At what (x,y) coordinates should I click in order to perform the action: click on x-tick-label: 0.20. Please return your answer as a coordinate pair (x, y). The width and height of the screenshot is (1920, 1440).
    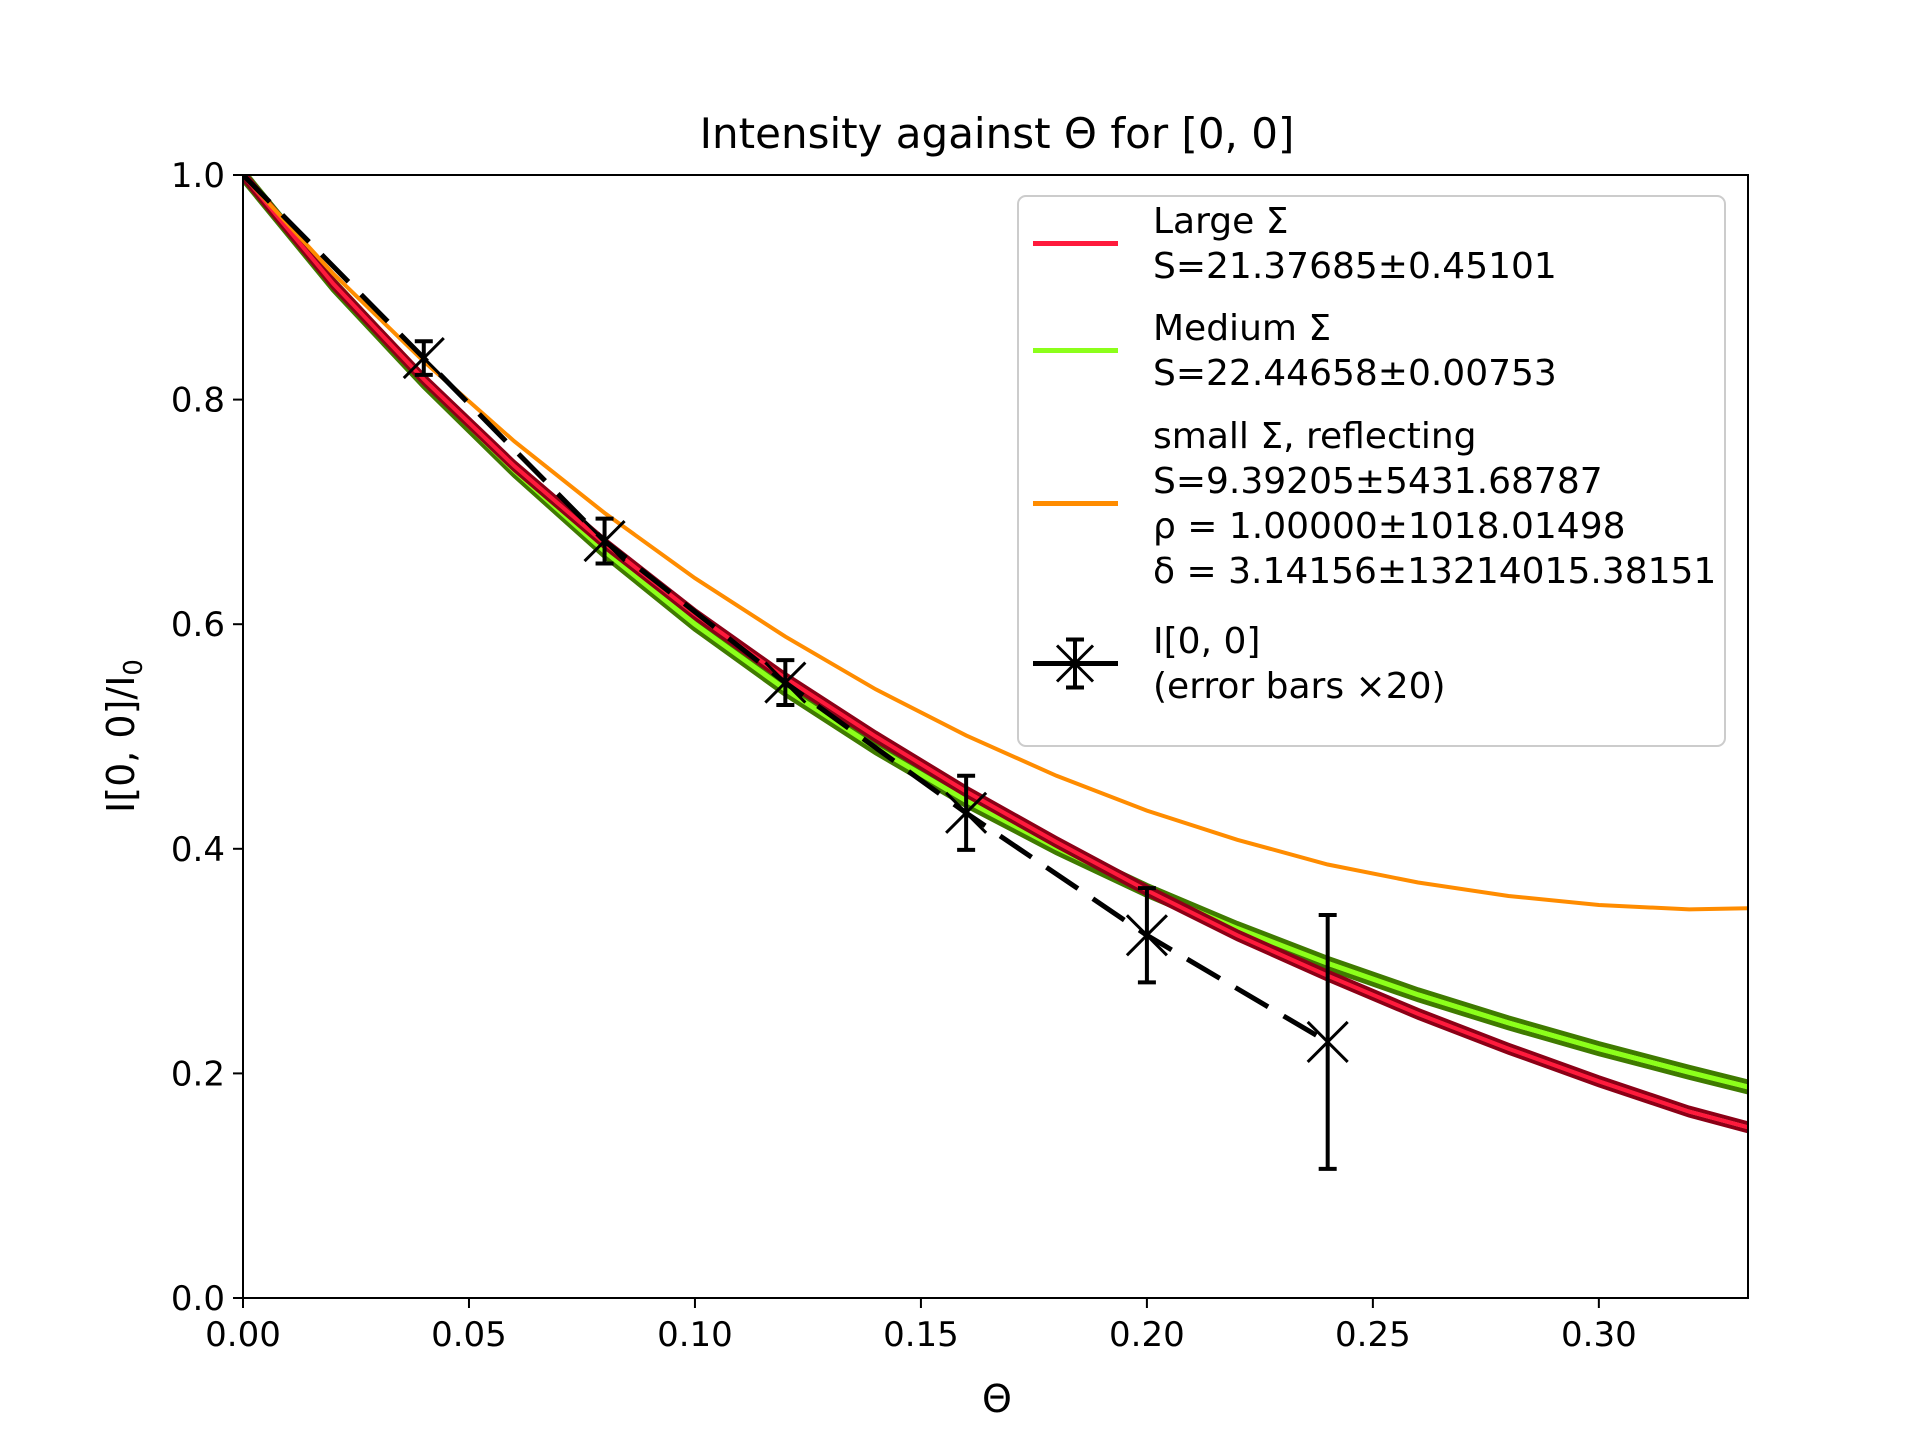
    Looking at the image, I should click on (1147, 1335).